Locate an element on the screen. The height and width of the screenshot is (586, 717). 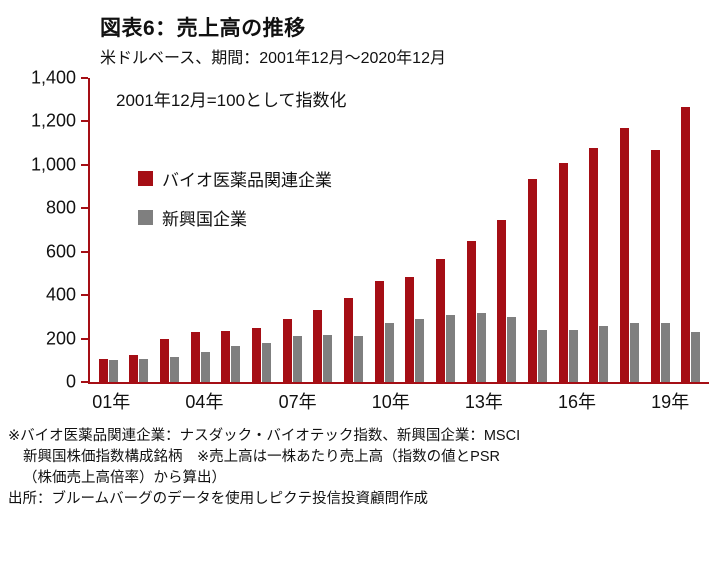
x-axis-tick-label: 16年 is located at coordinates (577, 402).